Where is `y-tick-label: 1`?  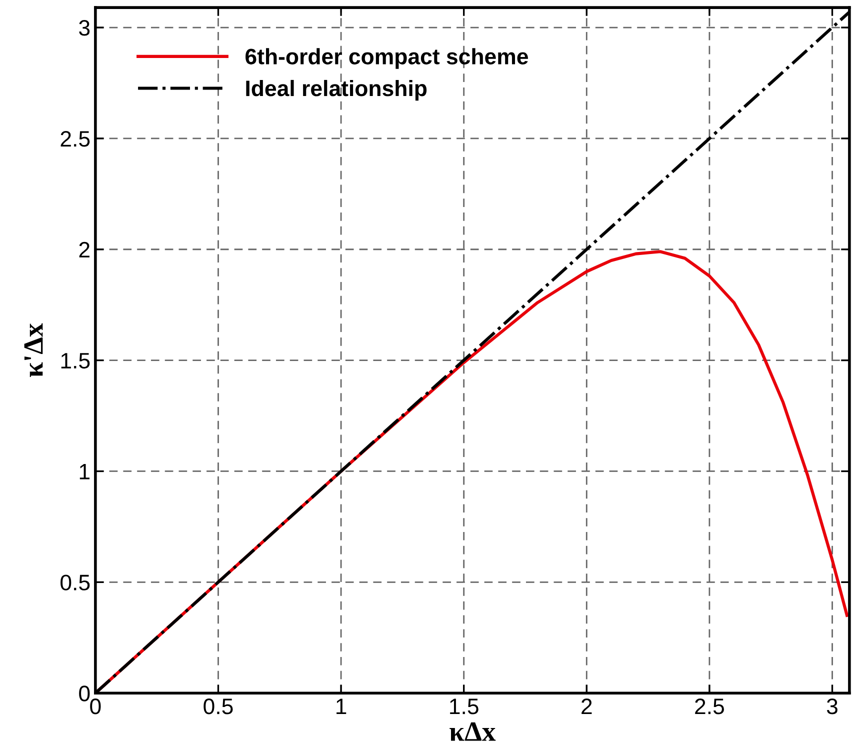 y-tick-label: 1 is located at coordinates (85, 472).